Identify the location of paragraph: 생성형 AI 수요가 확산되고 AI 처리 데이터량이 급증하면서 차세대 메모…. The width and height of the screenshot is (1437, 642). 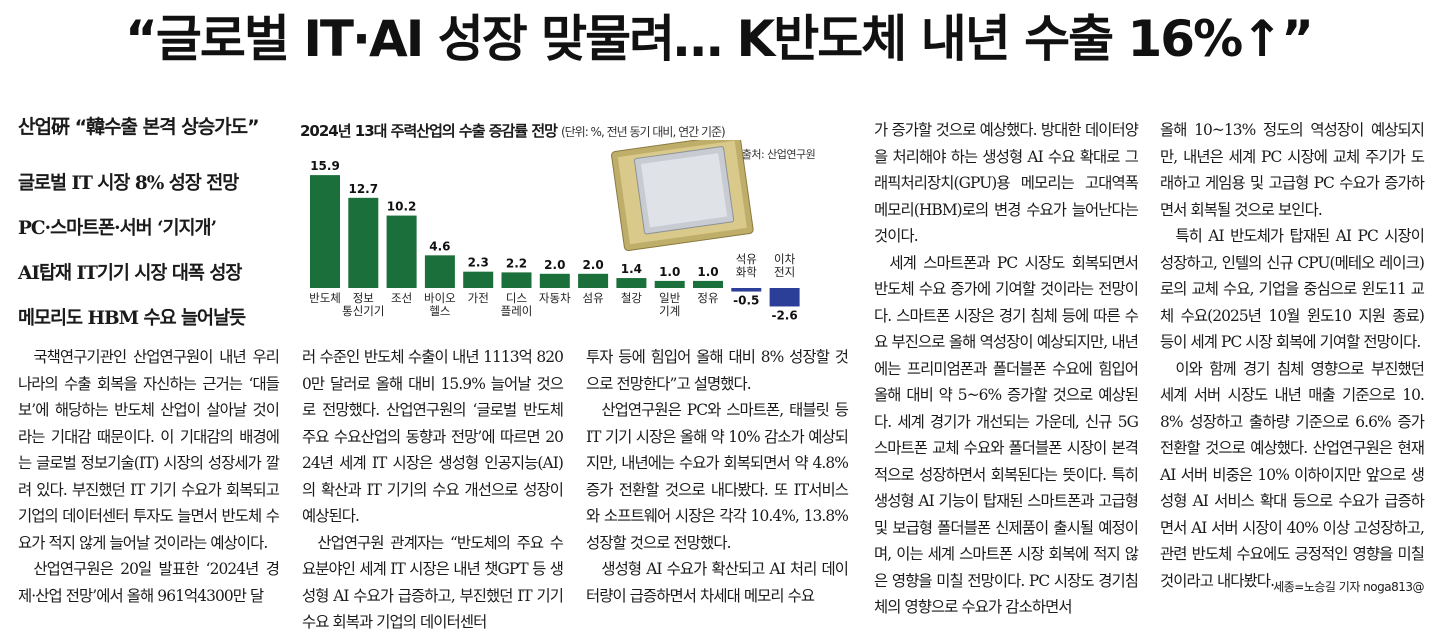
(717, 582).